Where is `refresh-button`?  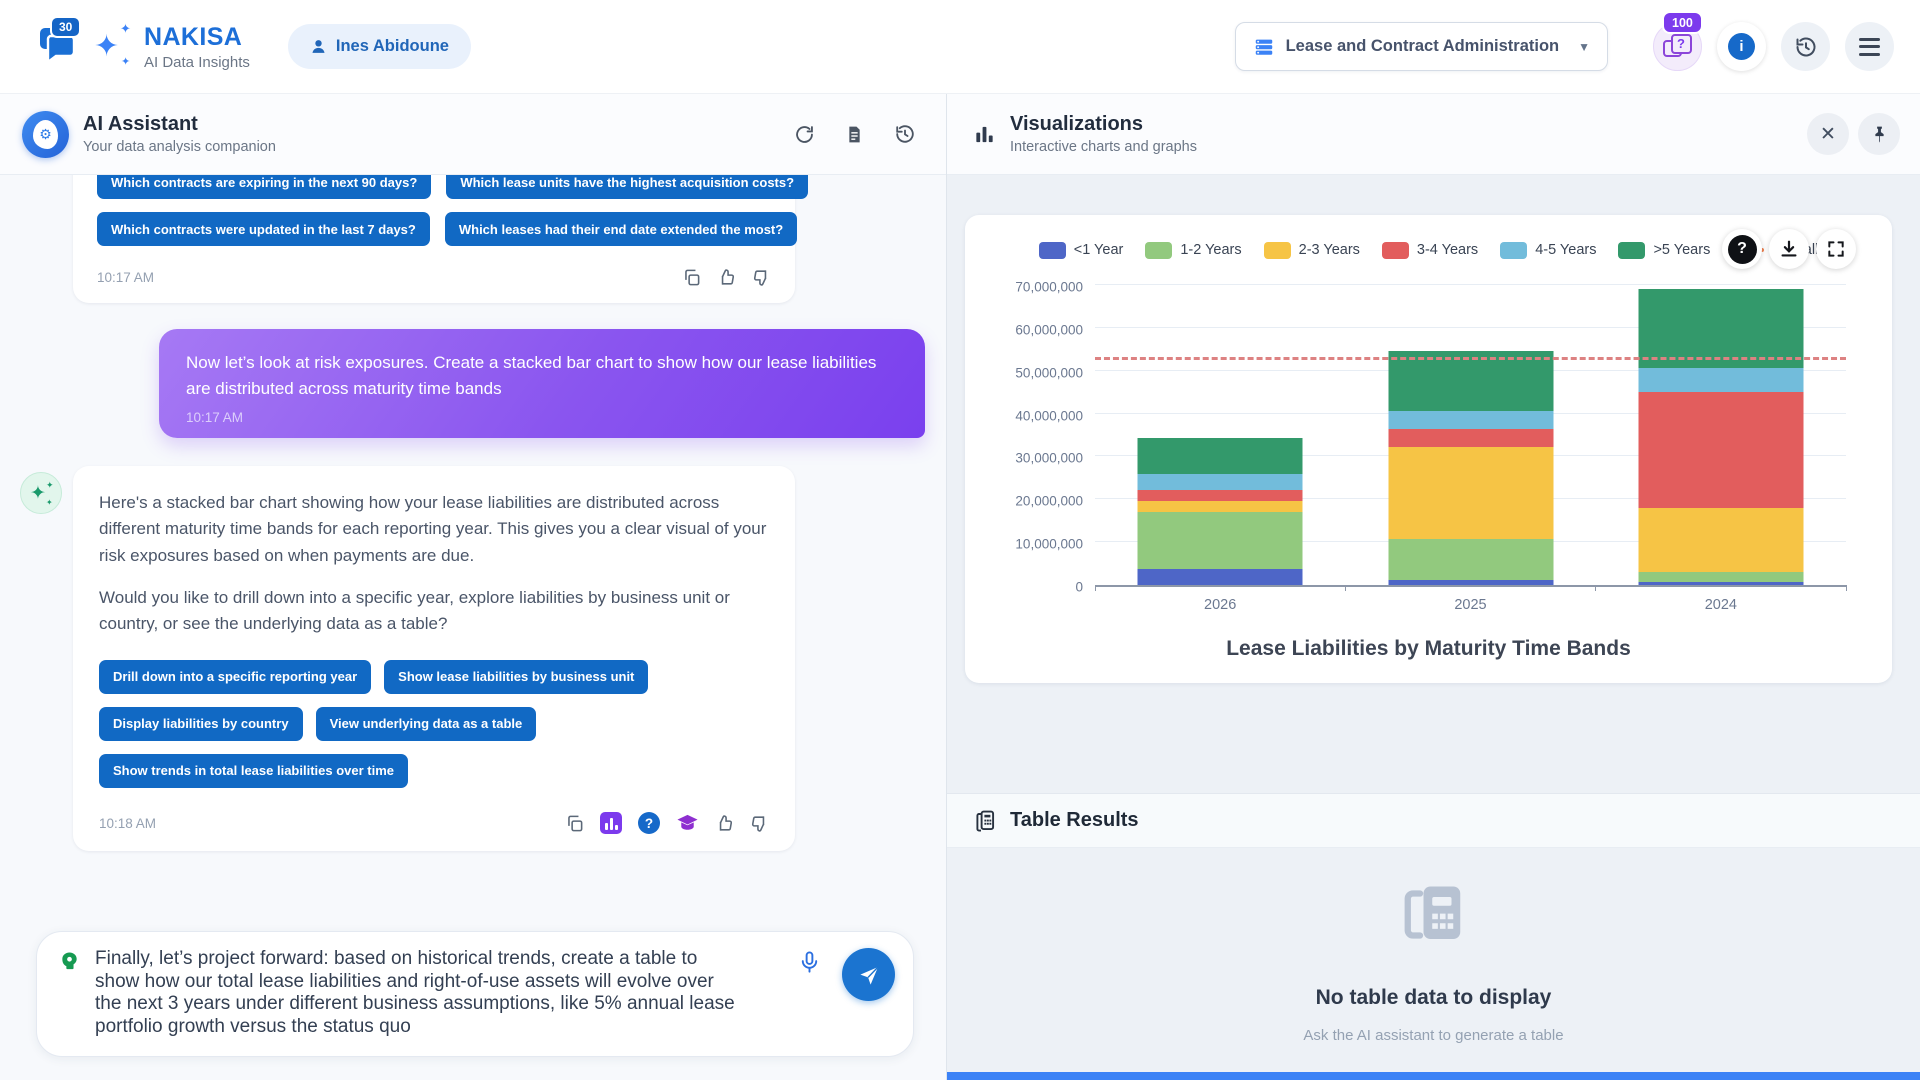 refresh-button is located at coordinates (804, 134).